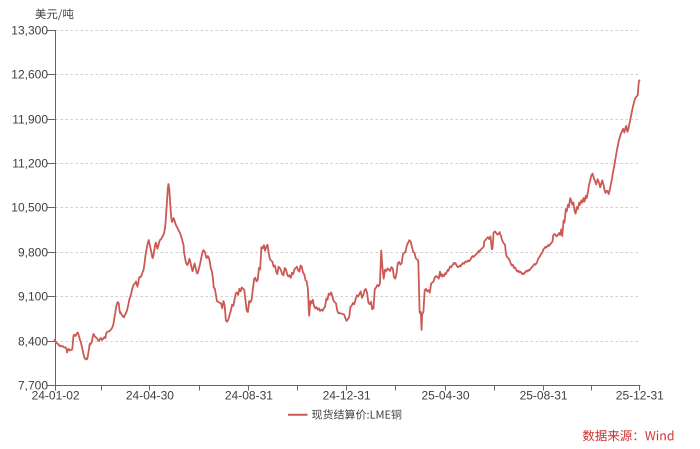  I want to click on svg-text: 11,900, so click(30, 120).